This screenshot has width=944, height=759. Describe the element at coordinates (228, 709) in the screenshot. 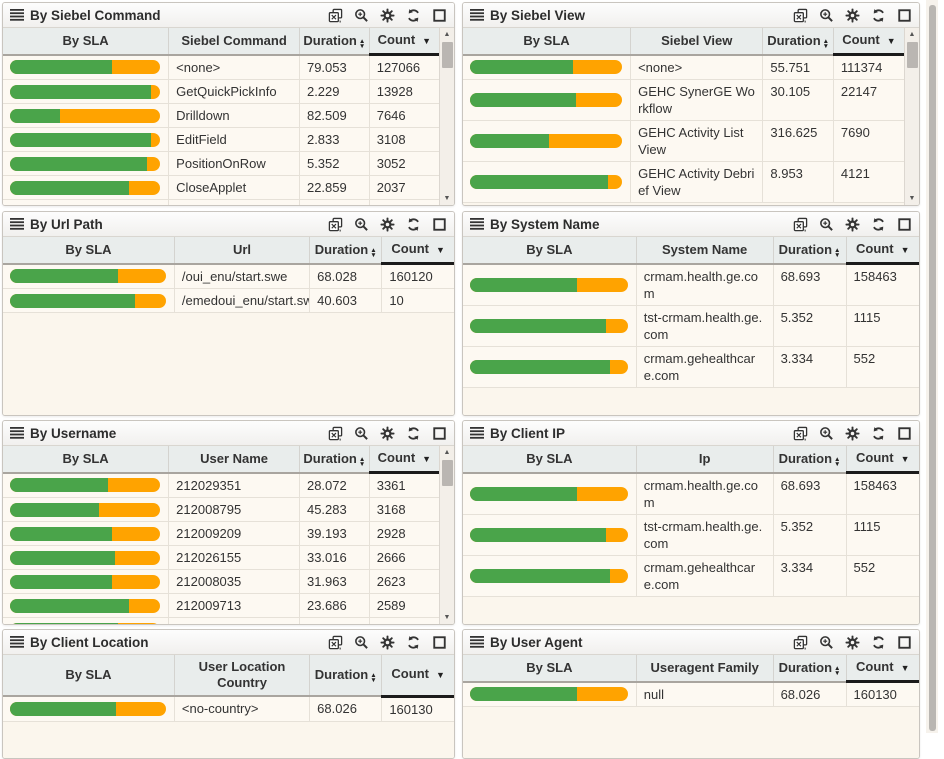

I see `table-row: <no-country> 68.026 160130` at that location.